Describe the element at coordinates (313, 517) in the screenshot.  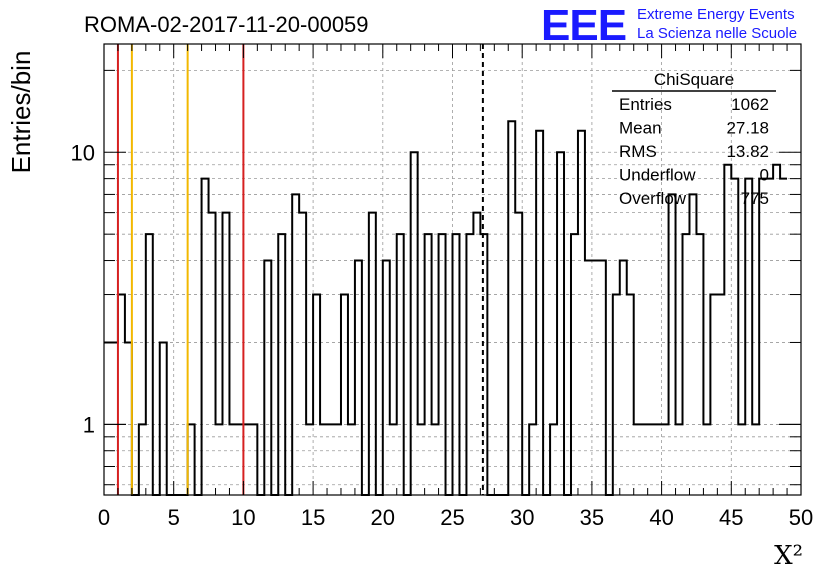
I see `x-tick-label: 15` at that location.